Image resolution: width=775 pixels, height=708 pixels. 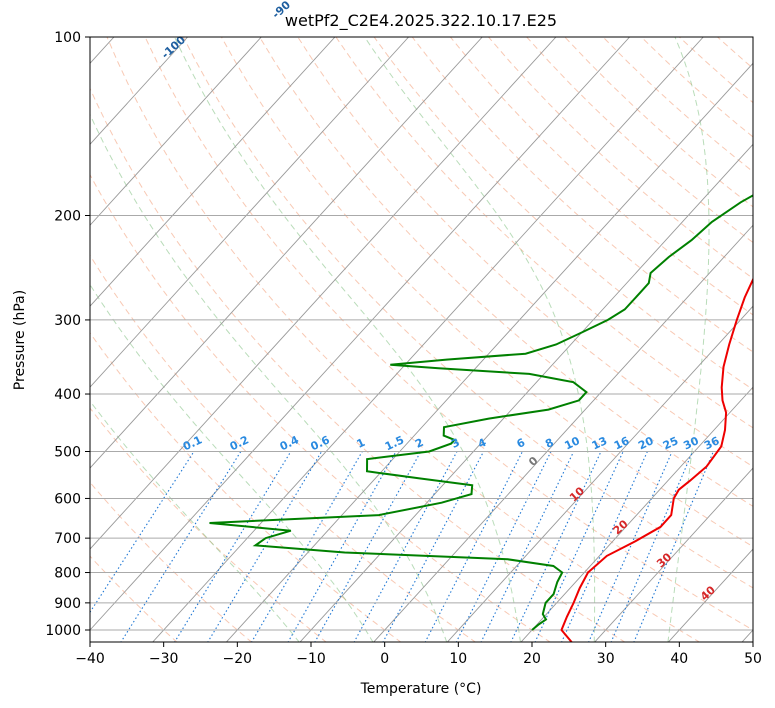 I want to click on y-tick-label: 300, so click(x=67, y=321).